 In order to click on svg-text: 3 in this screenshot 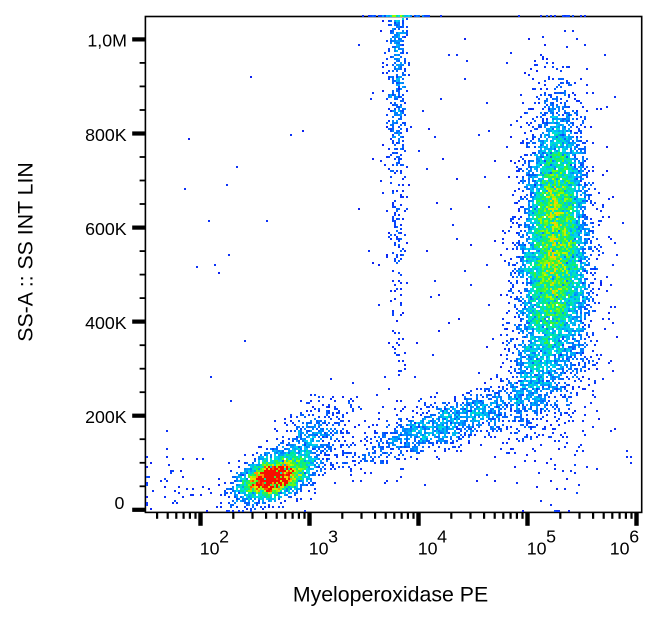, I will do `click(333, 536)`.